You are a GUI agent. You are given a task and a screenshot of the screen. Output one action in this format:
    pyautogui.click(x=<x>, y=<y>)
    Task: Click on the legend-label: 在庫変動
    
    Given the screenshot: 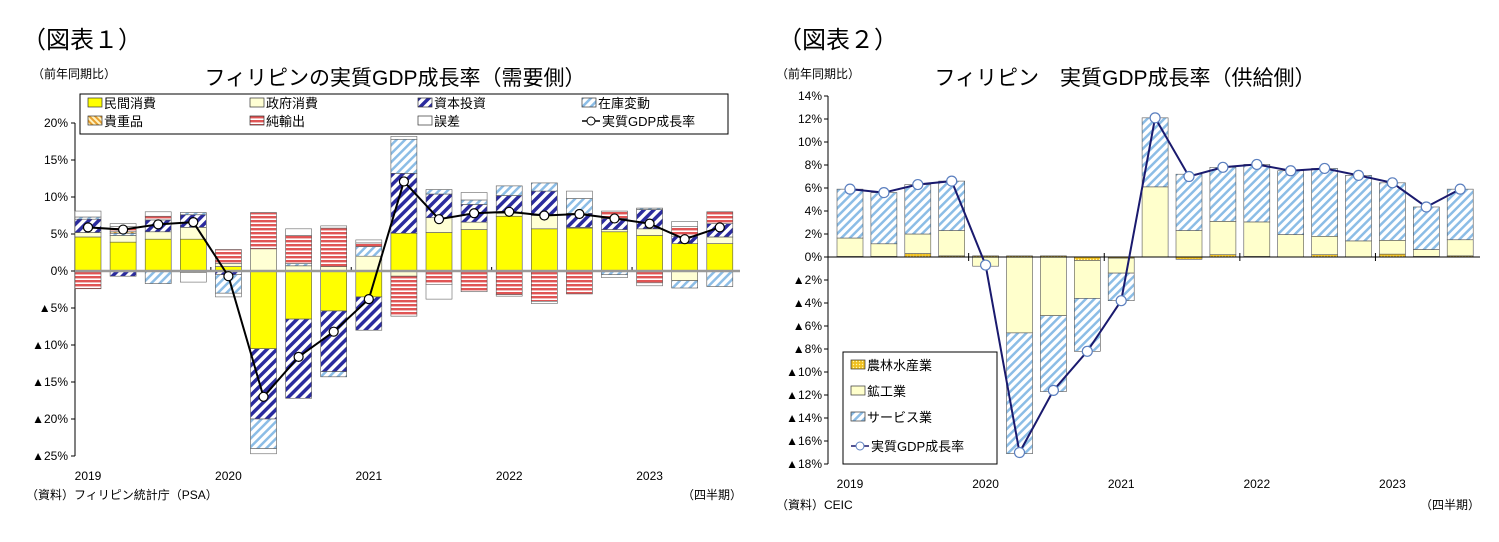 What is the action you would take?
    pyautogui.click(x=624, y=103)
    